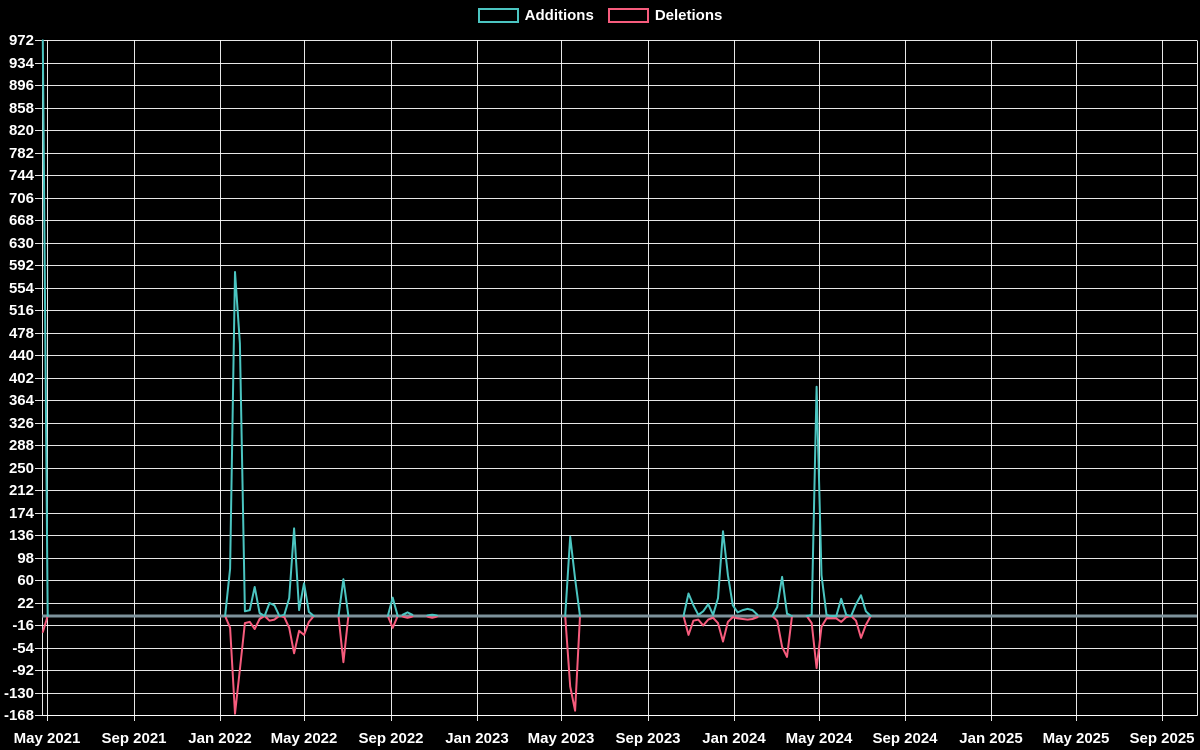 This screenshot has height=750, width=1200. What do you see at coordinates (559, 15) in the screenshot?
I see `legend-label-additions: Additions` at bounding box center [559, 15].